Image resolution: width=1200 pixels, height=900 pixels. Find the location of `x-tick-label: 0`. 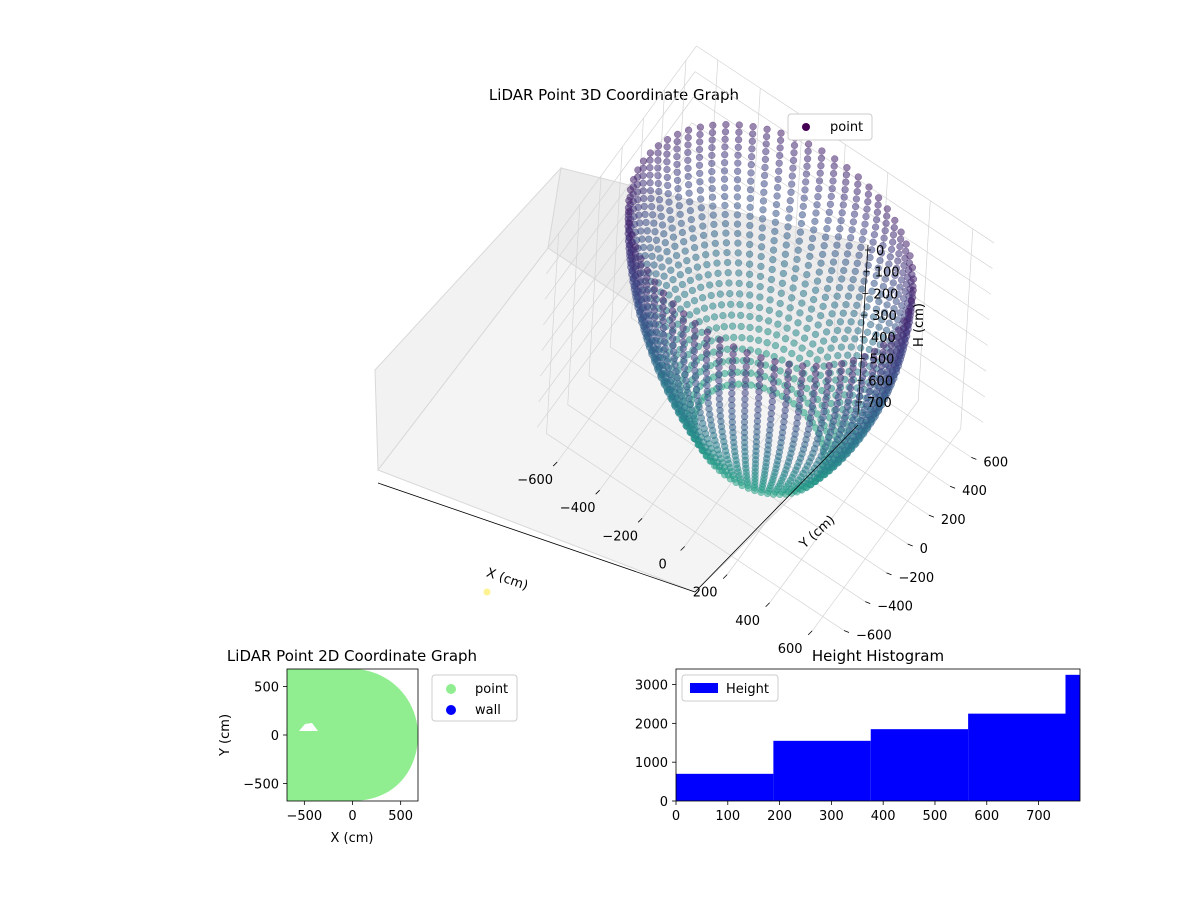

x-tick-label: 0 is located at coordinates (663, 564).